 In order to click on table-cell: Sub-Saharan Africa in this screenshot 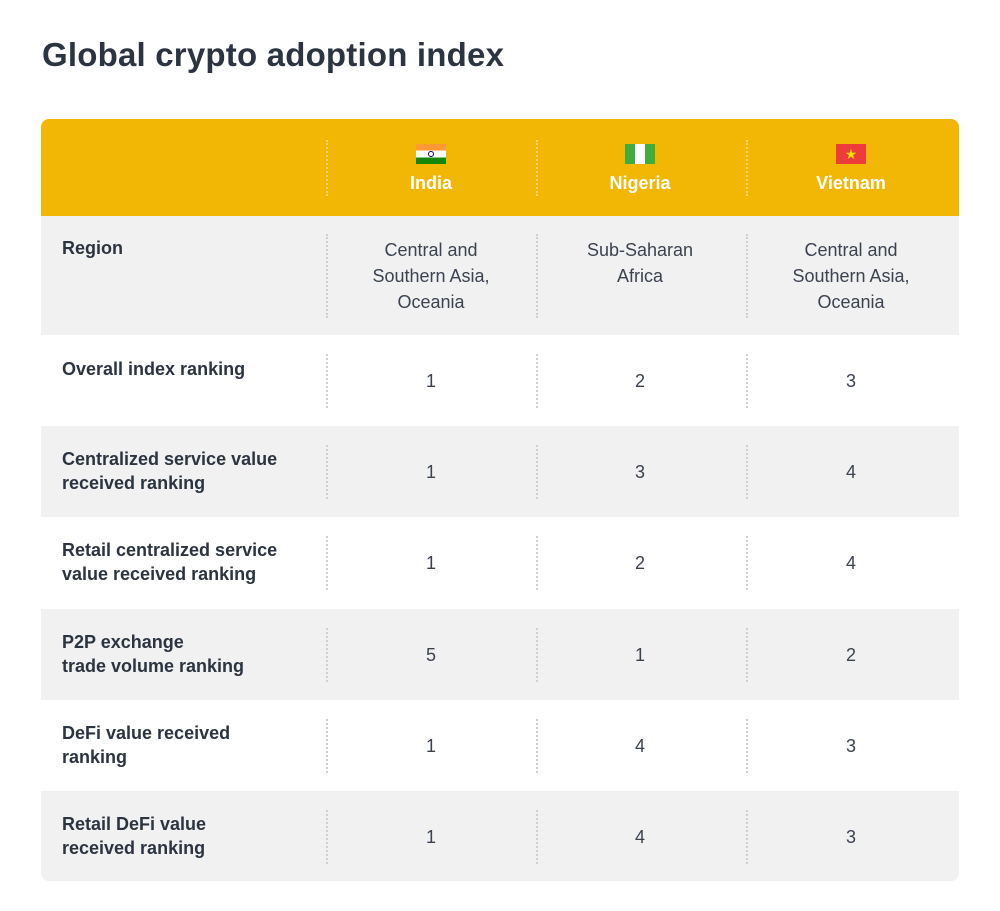, I will do `click(640, 263)`.